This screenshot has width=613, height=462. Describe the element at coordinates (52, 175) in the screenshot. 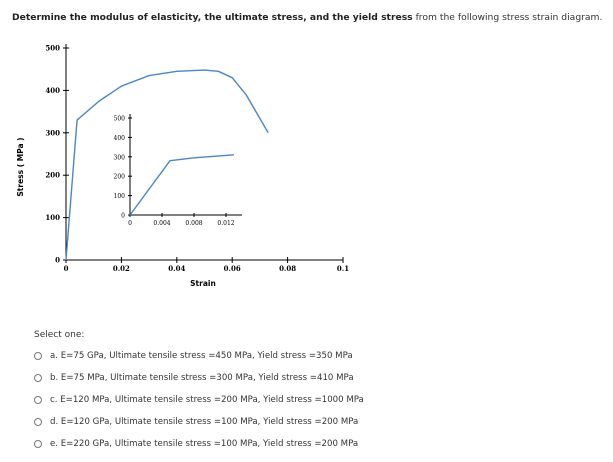

I see `main-y-tick-label: 200` at that location.